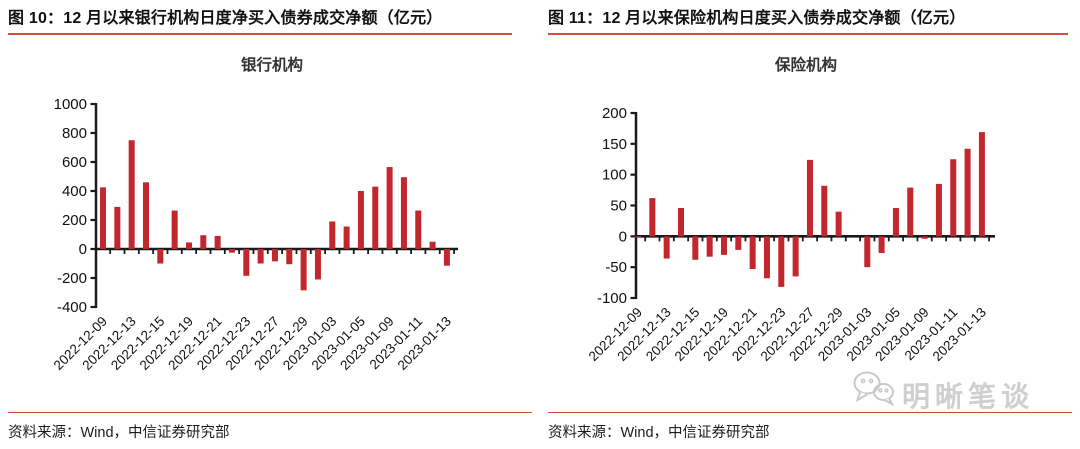  I want to click on figure-title-bank: 图 10：12 月以来银行机构日度净买入债券成交净额（亿元）, so click(260, 21).